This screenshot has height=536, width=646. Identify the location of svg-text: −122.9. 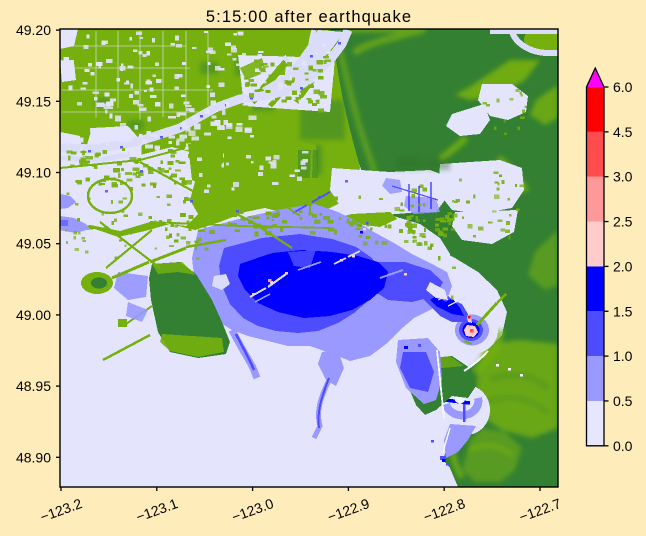
(348, 510).